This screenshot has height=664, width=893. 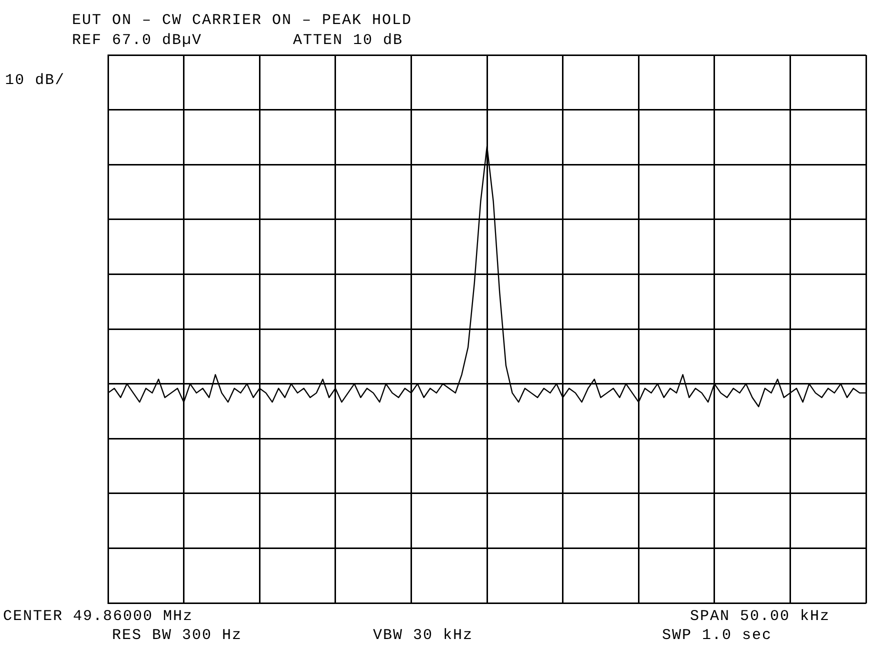 What do you see at coordinates (35, 80) in the screenshot?
I see `text: 10 dB/` at bounding box center [35, 80].